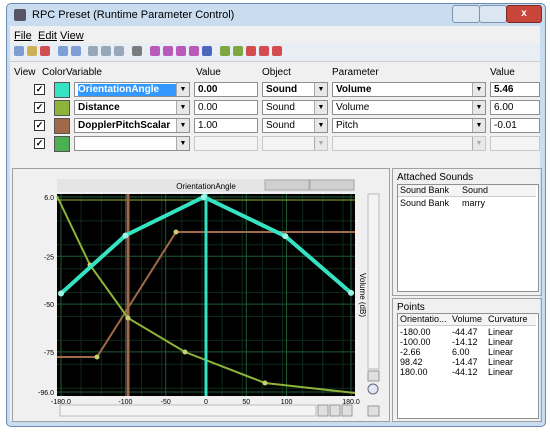 The width and height of the screenshot is (550, 432). I want to click on menu-item: File, so click(23, 36).